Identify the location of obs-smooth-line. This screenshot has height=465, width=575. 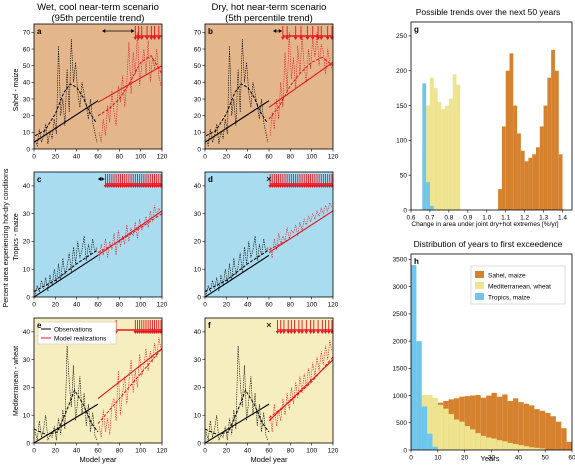
(236, 110).